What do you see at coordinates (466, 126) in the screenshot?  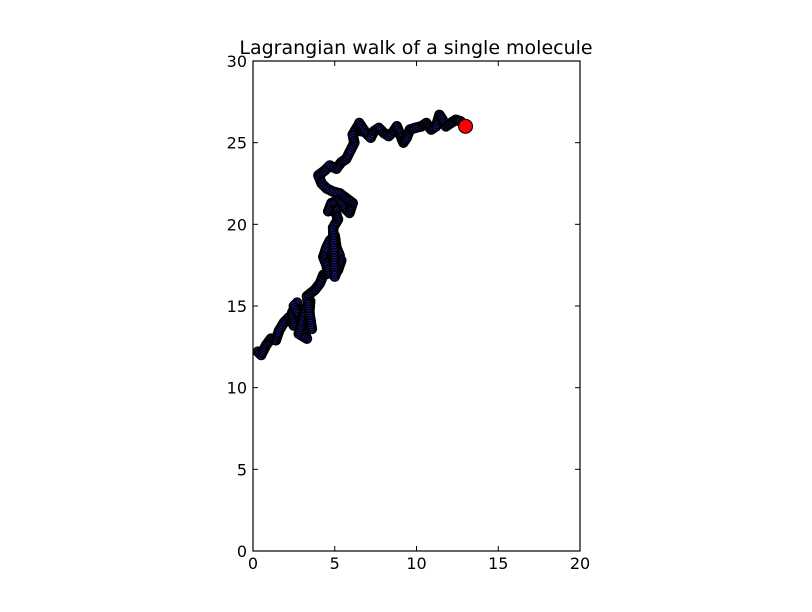 I see `end-position-marker` at bounding box center [466, 126].